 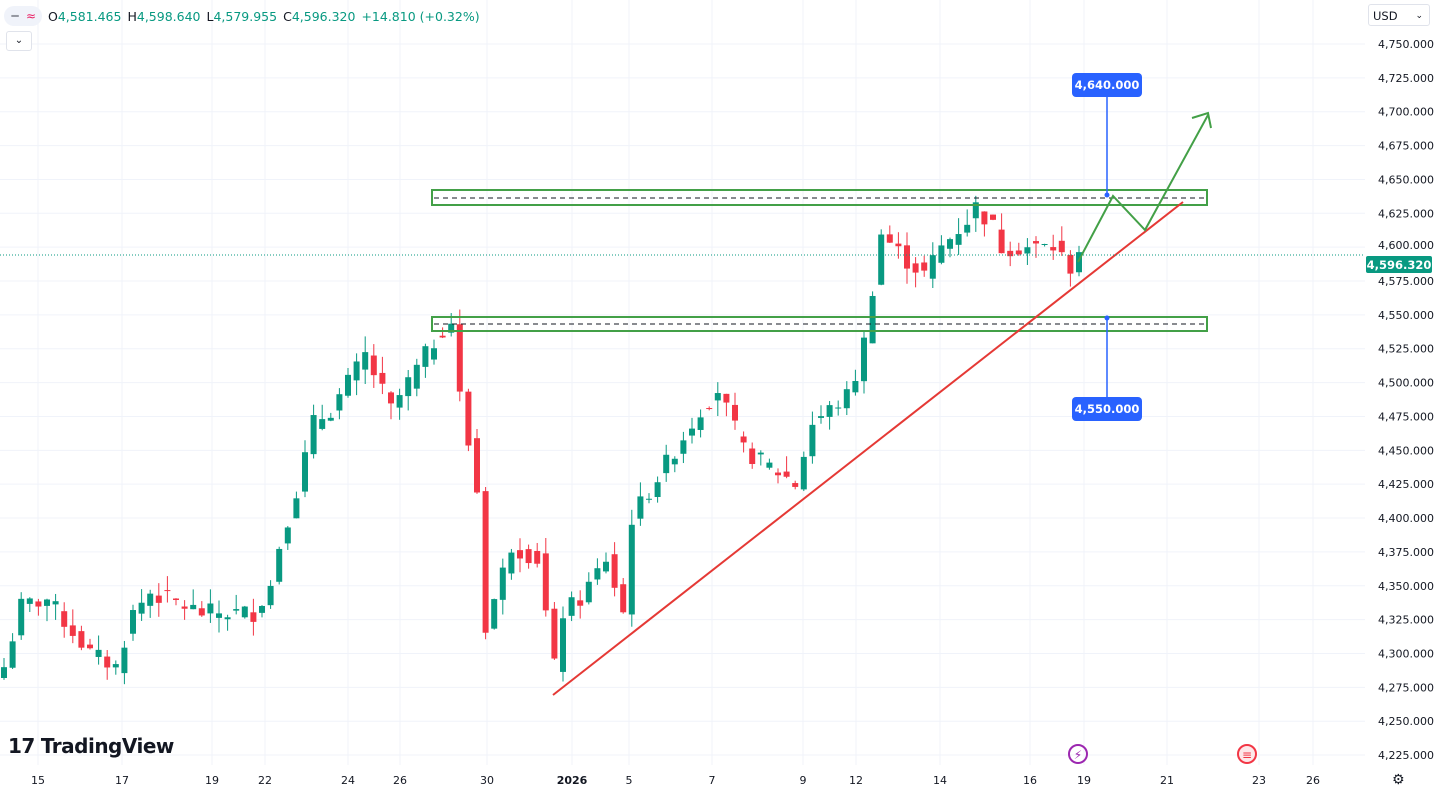 What do you see at coordinates (1399, 15) in the screenshot?
I see `currency-select: USD ⌄` at bounding box center [1399, 15].